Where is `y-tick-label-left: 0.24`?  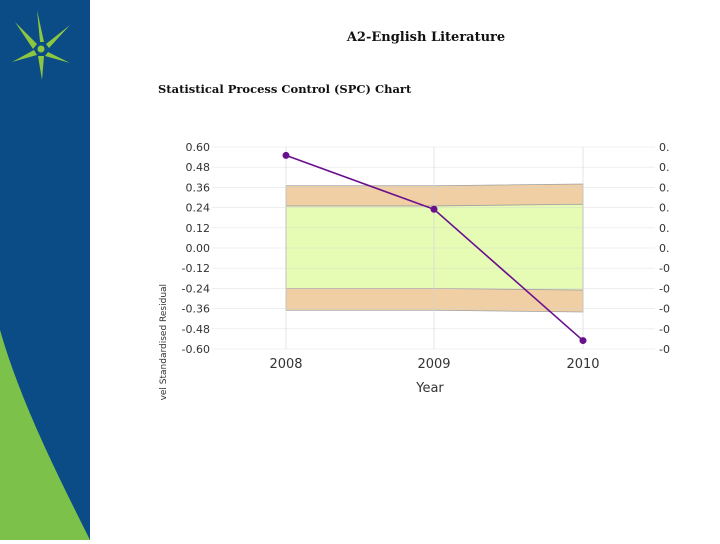 y-tick-label-left: 0.24 is located at coordinates (198, 208).